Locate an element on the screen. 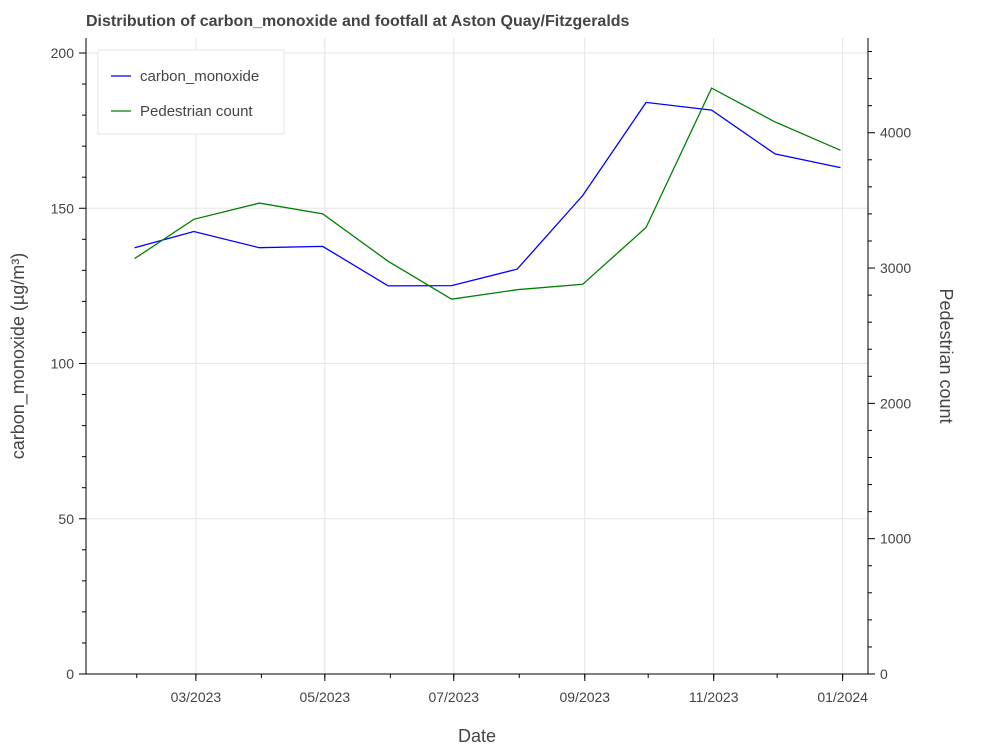  right-y-tick-label: 4000 is located at coordinates (895, 133).